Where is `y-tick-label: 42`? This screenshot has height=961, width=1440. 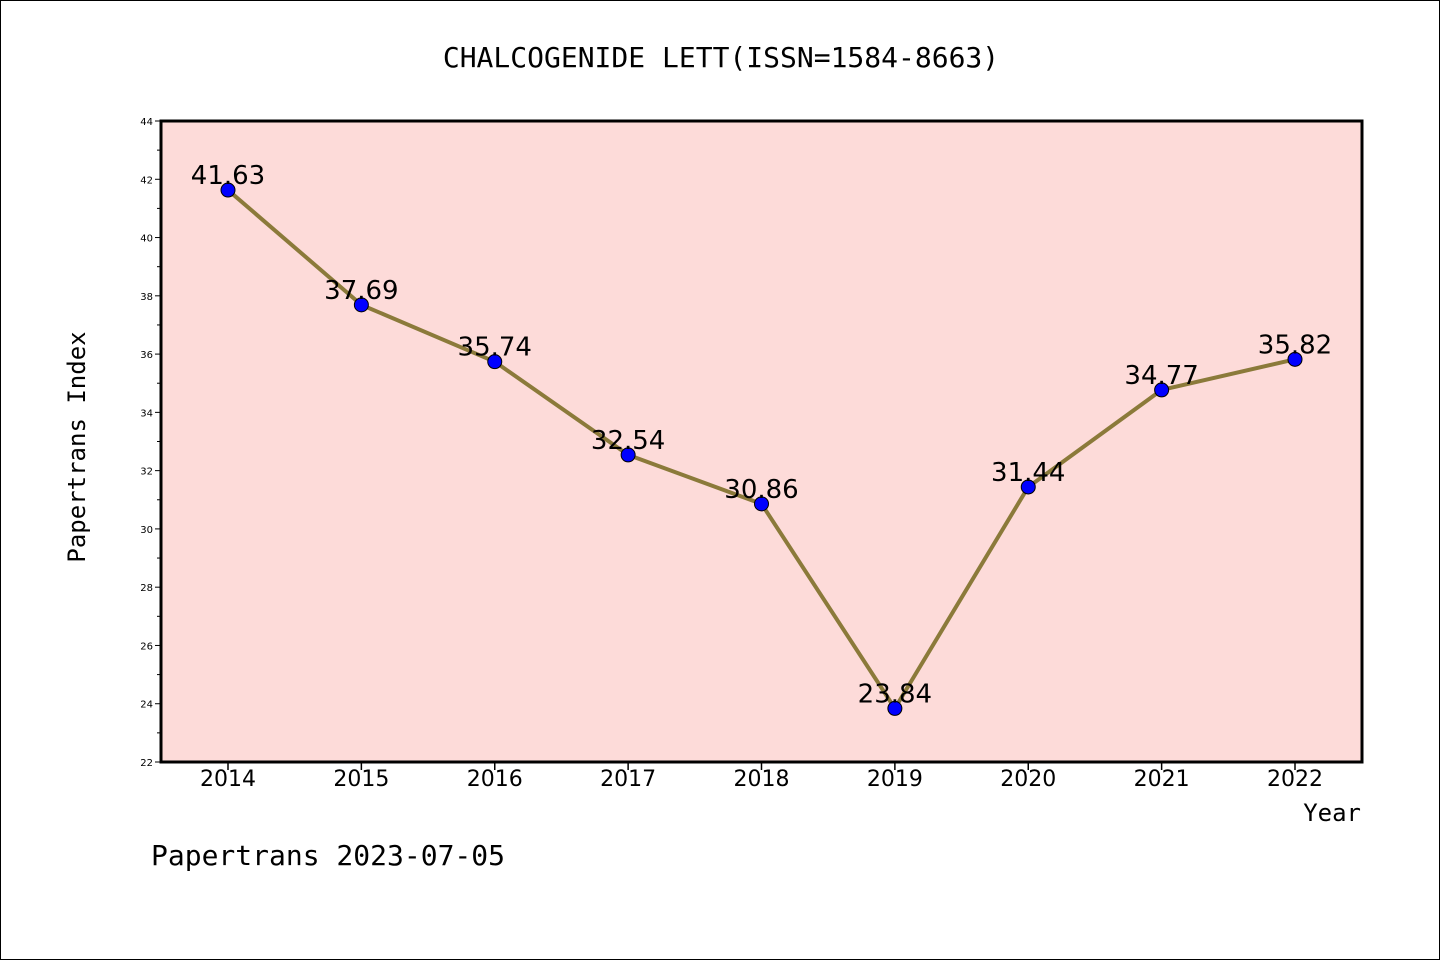
y-tick-label: 42 is located at coordinates (146, 180).